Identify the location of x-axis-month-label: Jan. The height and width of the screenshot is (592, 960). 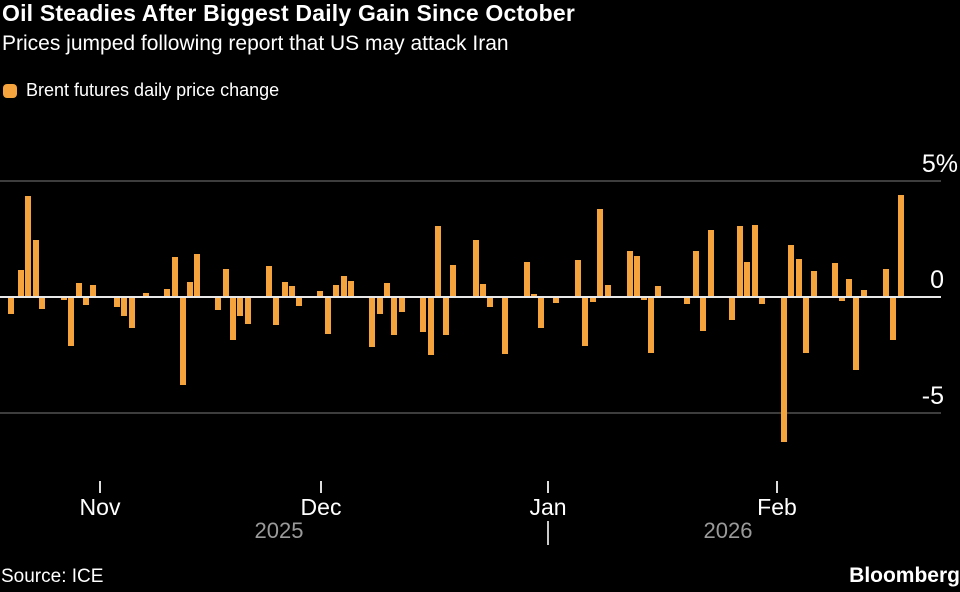
(548, 507).